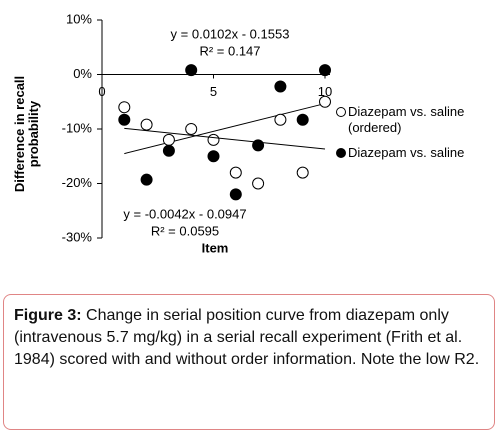 The height and width of the screenshot is (440, 500). Describe the element at coordinates (213, 91) in the screenshot. I see `x-tick-label: 5` at that location.